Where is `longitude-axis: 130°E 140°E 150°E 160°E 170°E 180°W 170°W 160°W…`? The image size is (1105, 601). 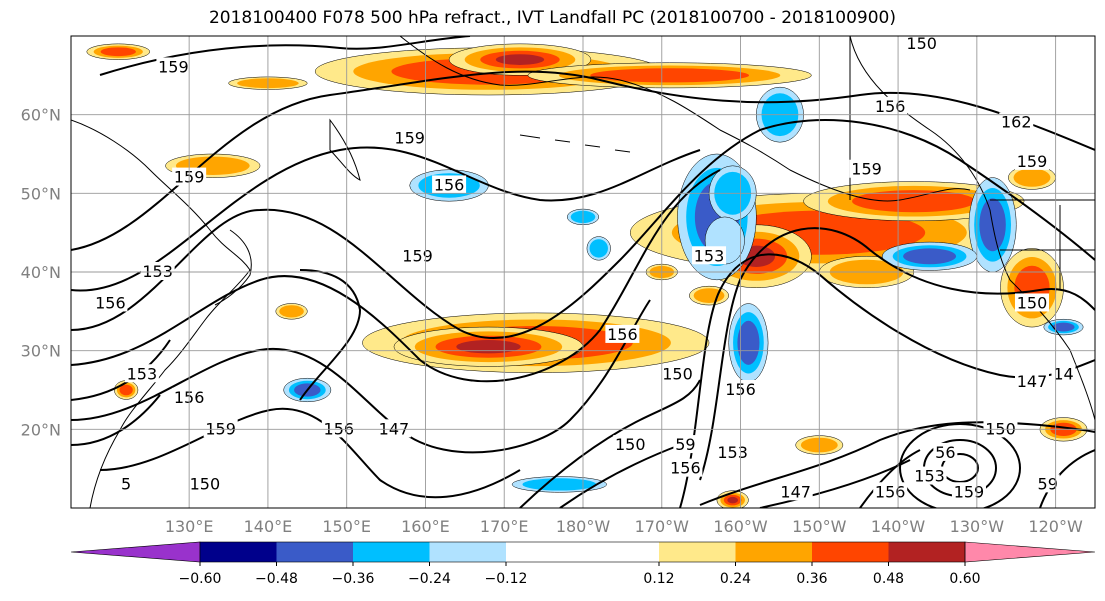 longitude-axis: 130°E 140°E 150°E 160°E 170°E 180°W 170°W 160°W… is located at coordinates (624, 526).